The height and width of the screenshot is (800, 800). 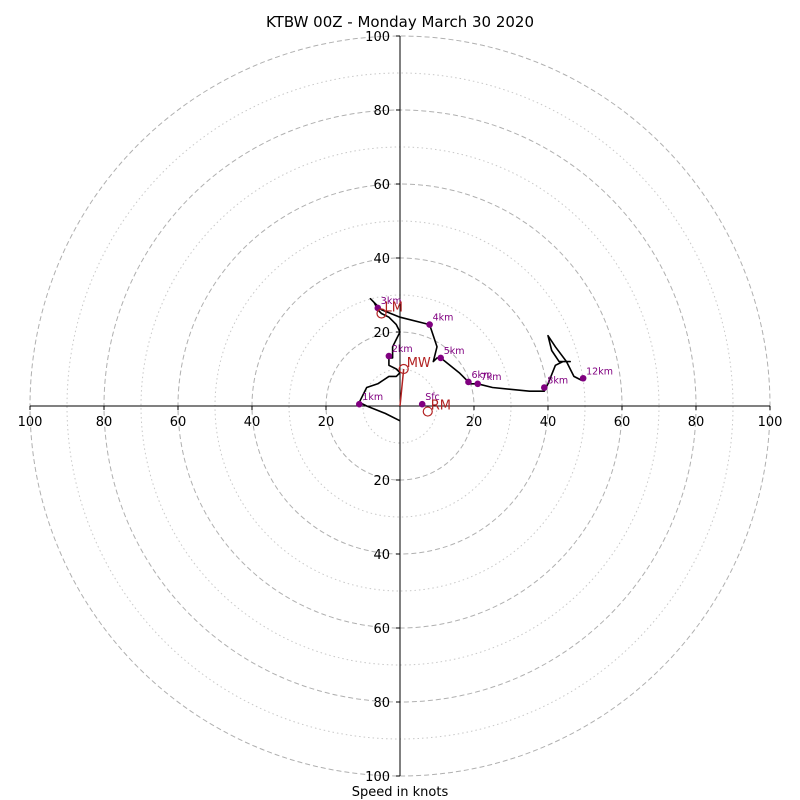 I want to click on storm-motion-vector, so click(x=402, y=387).